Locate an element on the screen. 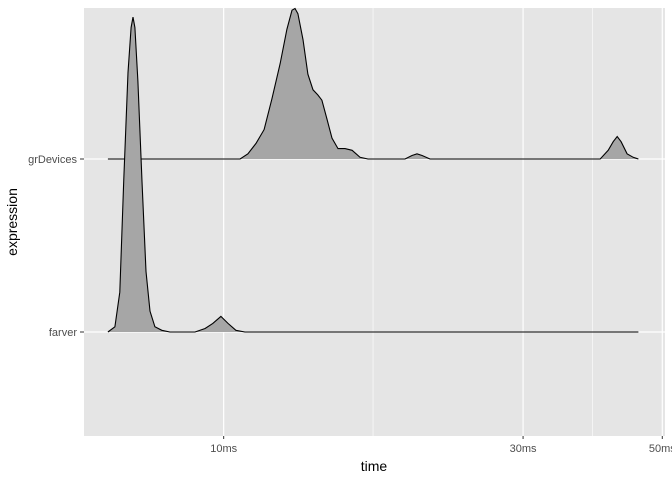 This screenshot has height=480, width=672. x-tick-label: 30ms is located at coordinates (523, 449).